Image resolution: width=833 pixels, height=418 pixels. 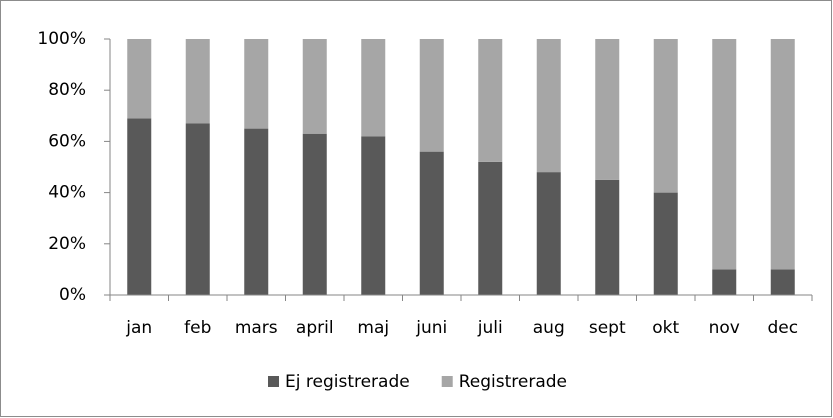 What do you see at coordinates (549, 328) in the screenshot?
I see `x-tick-label: aug` at bounding box center [549, 328].